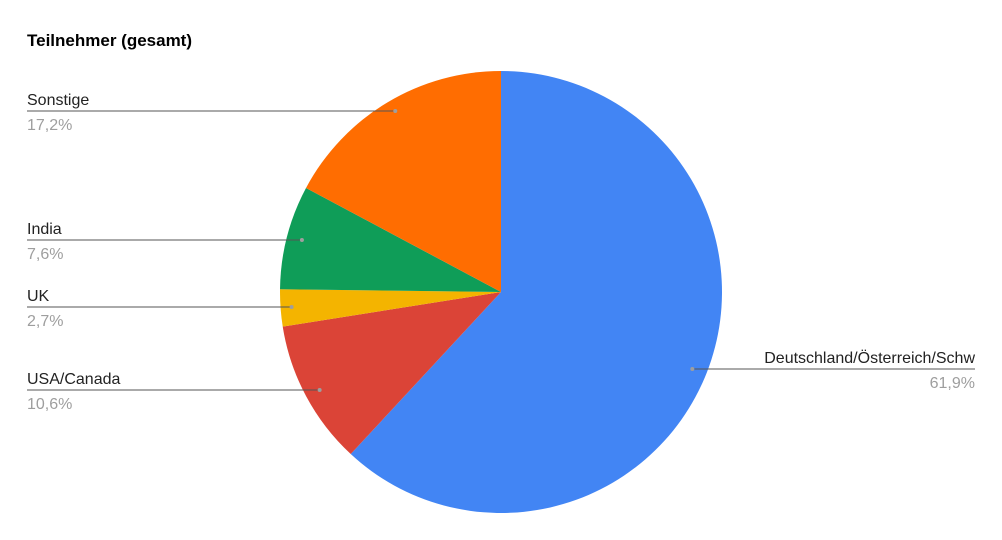 This screenshot has height=540, width=1002. Describe the element at coordinates (73, 379) in the screenshot. I see `slice-label: USA/Canada` at that location.